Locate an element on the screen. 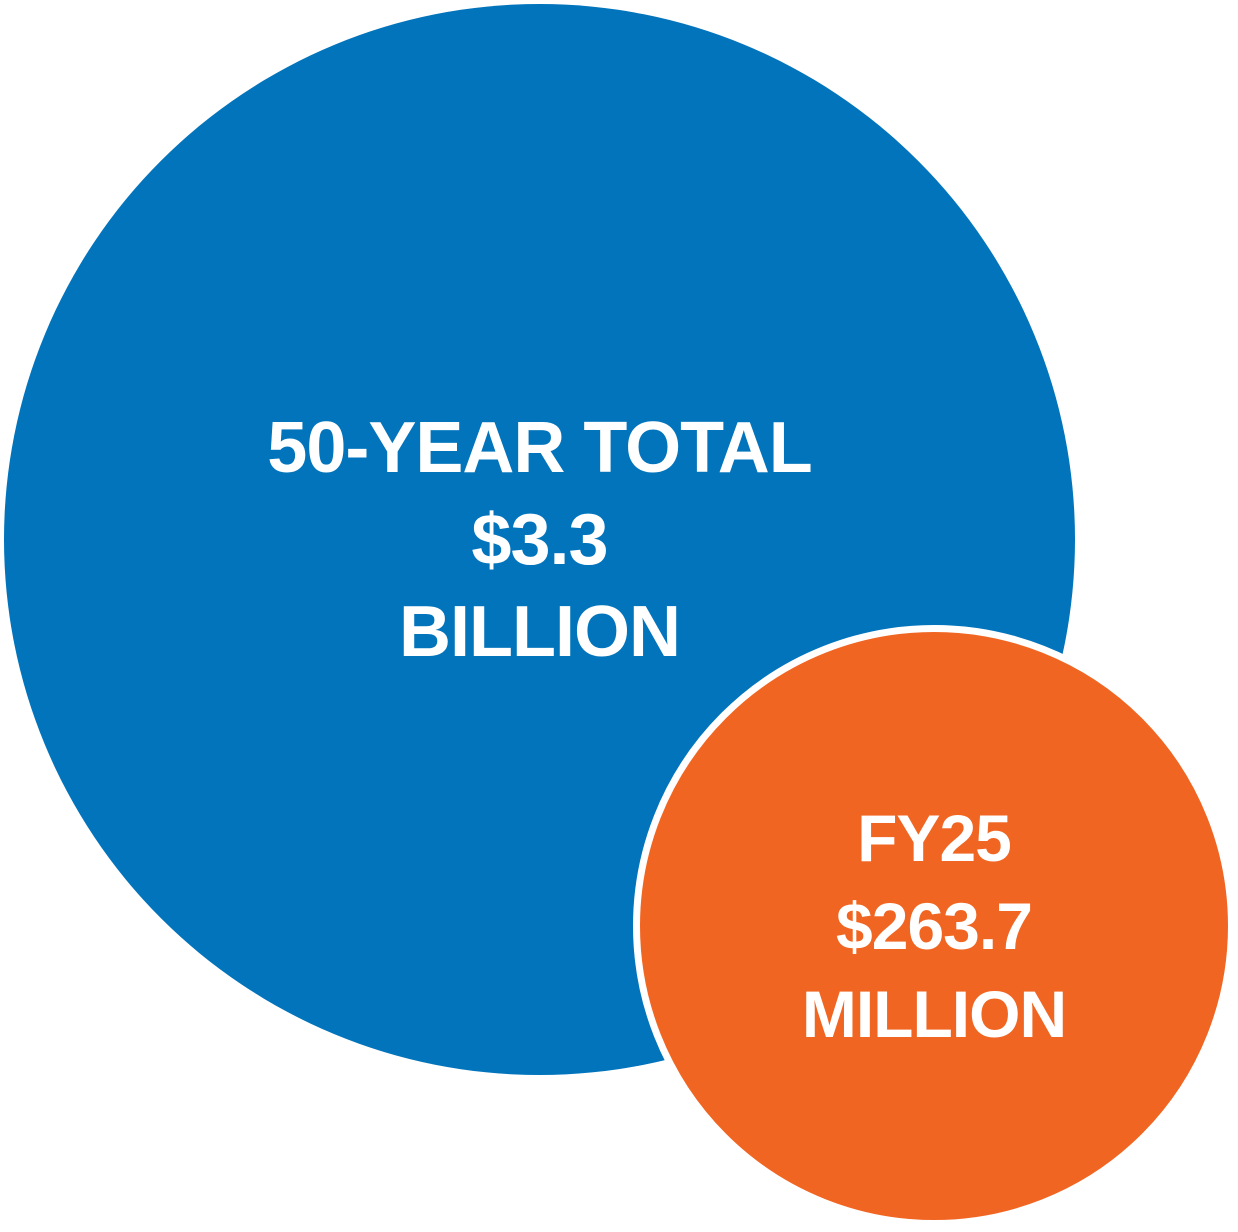 Image resolution: width=1238 pixels, height=1232 pixels. label-line-unit: MILLION is located at coordinates (934, 1014).